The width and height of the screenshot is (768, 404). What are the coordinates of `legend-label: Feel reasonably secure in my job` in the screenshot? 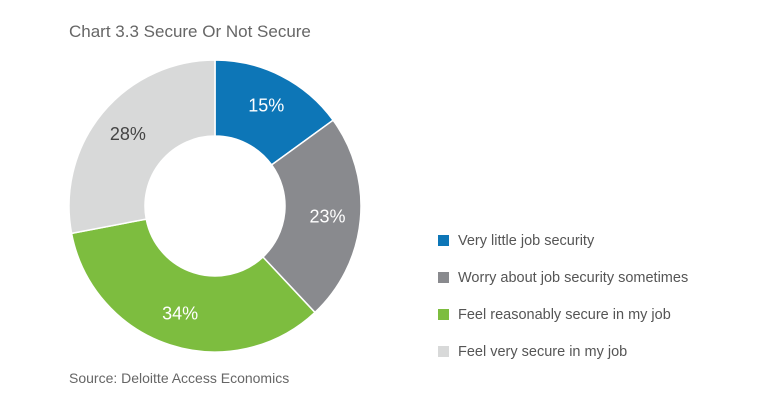 It's located at (564, 314).